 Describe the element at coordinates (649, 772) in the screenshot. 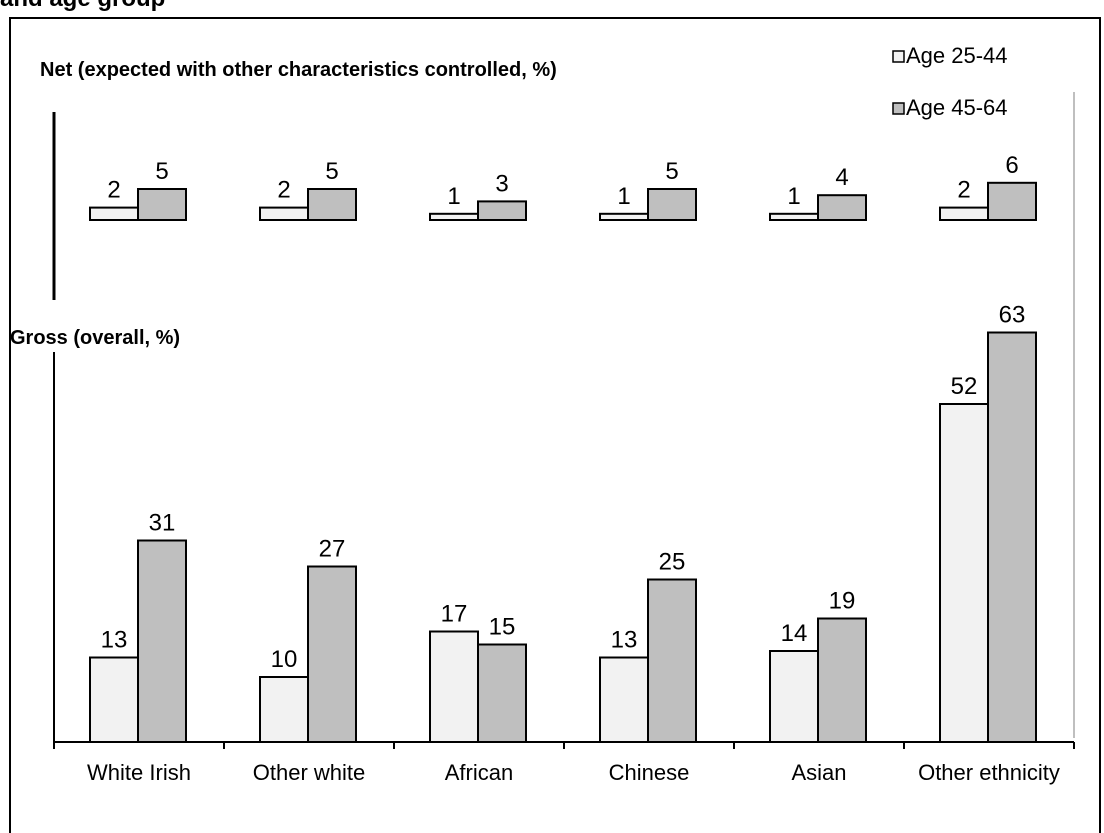

I see `category-label-chinese: Chinese` at that location.